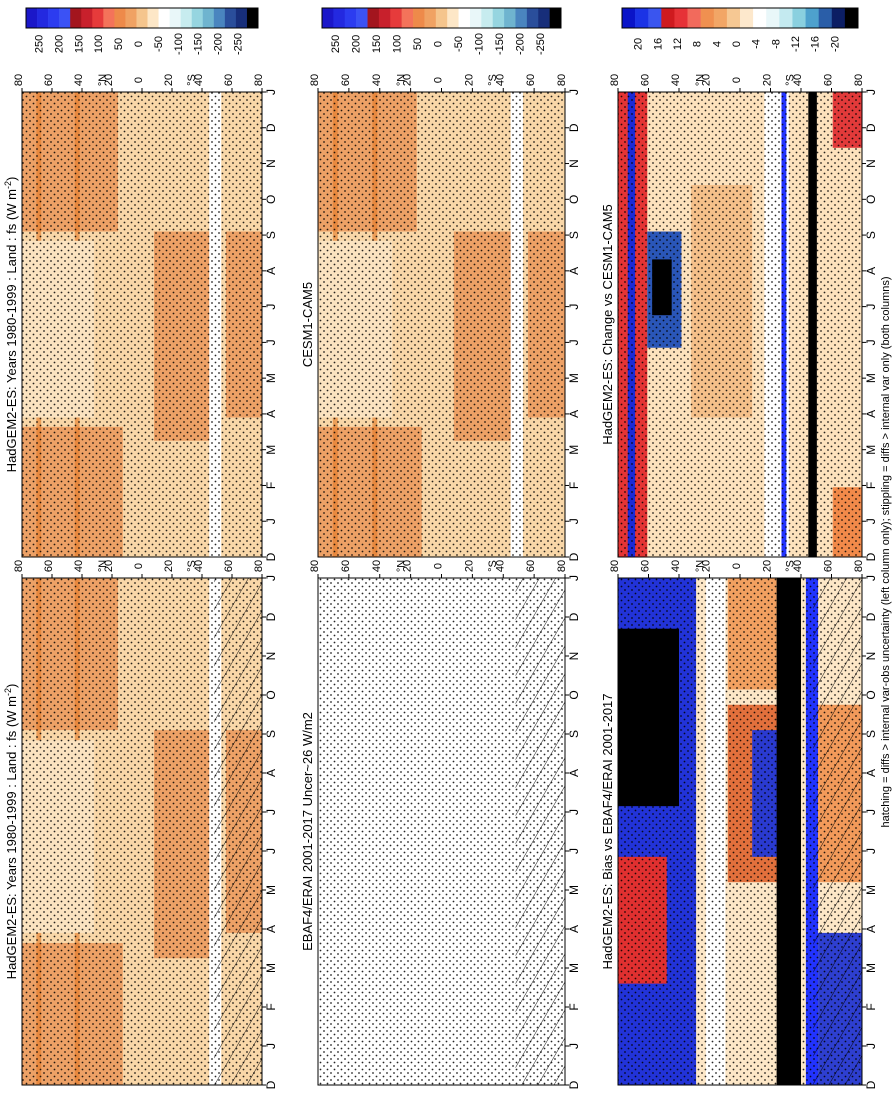 The height and width of the screenshot is (1105, 895). What do you see at coordinates (520, 44) in the screenshot?
I see `colorbar-tick-label: -200` at bounding box center [520, 44].